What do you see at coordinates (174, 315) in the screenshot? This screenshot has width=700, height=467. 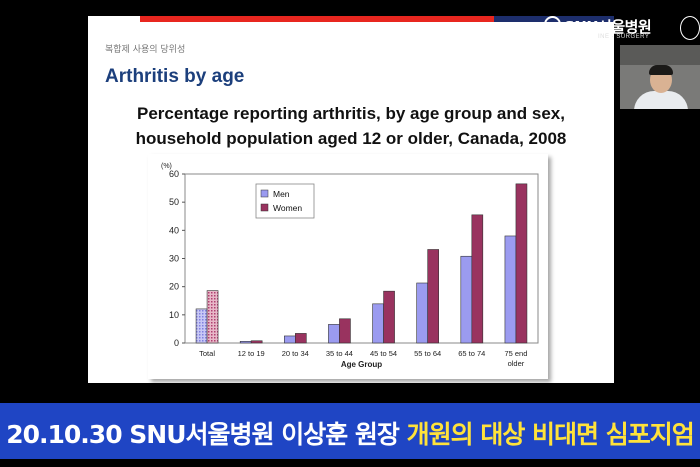 I see `y-tick-label: 10` at bounding box center [174, 315].